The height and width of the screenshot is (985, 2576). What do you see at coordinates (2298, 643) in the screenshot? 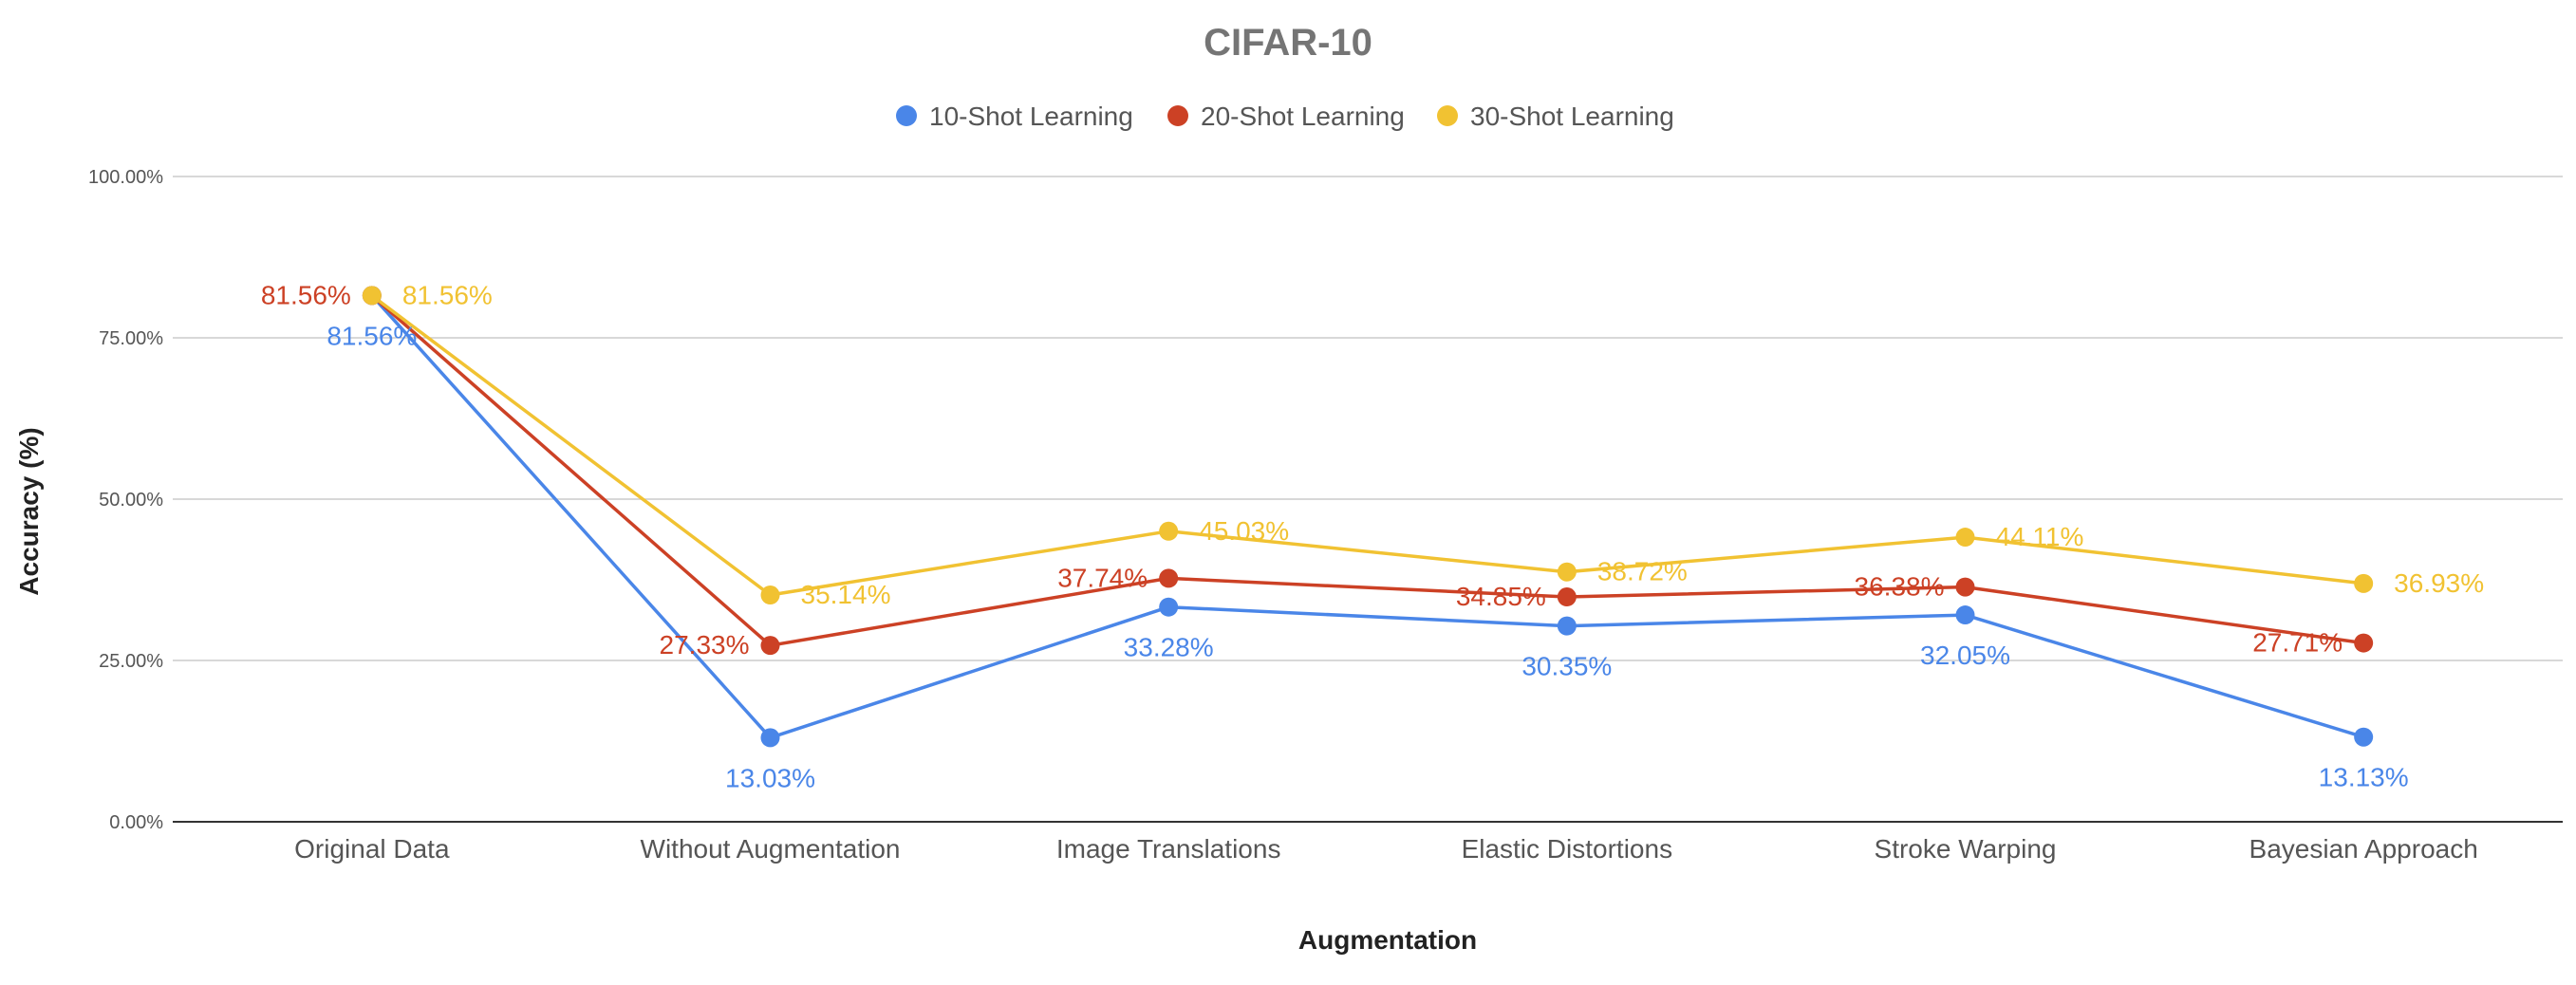
I see `data-label: 27.71%` at bounding box center [2298, 643].